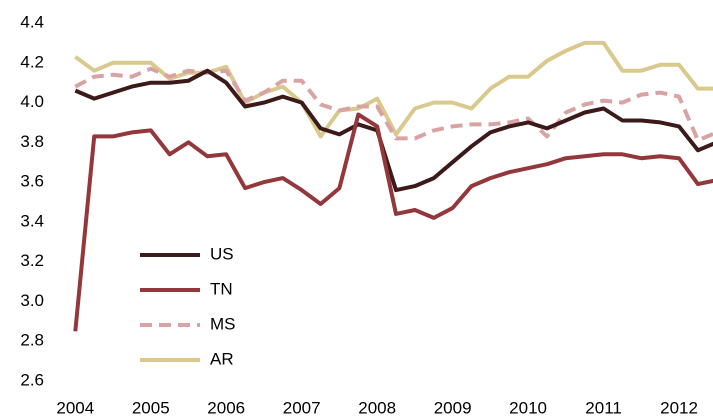  What do you see at coordinates (32, 181) in the screenshot?
I see `y-tick-label: 3.6` at bounding box center [32, 181].